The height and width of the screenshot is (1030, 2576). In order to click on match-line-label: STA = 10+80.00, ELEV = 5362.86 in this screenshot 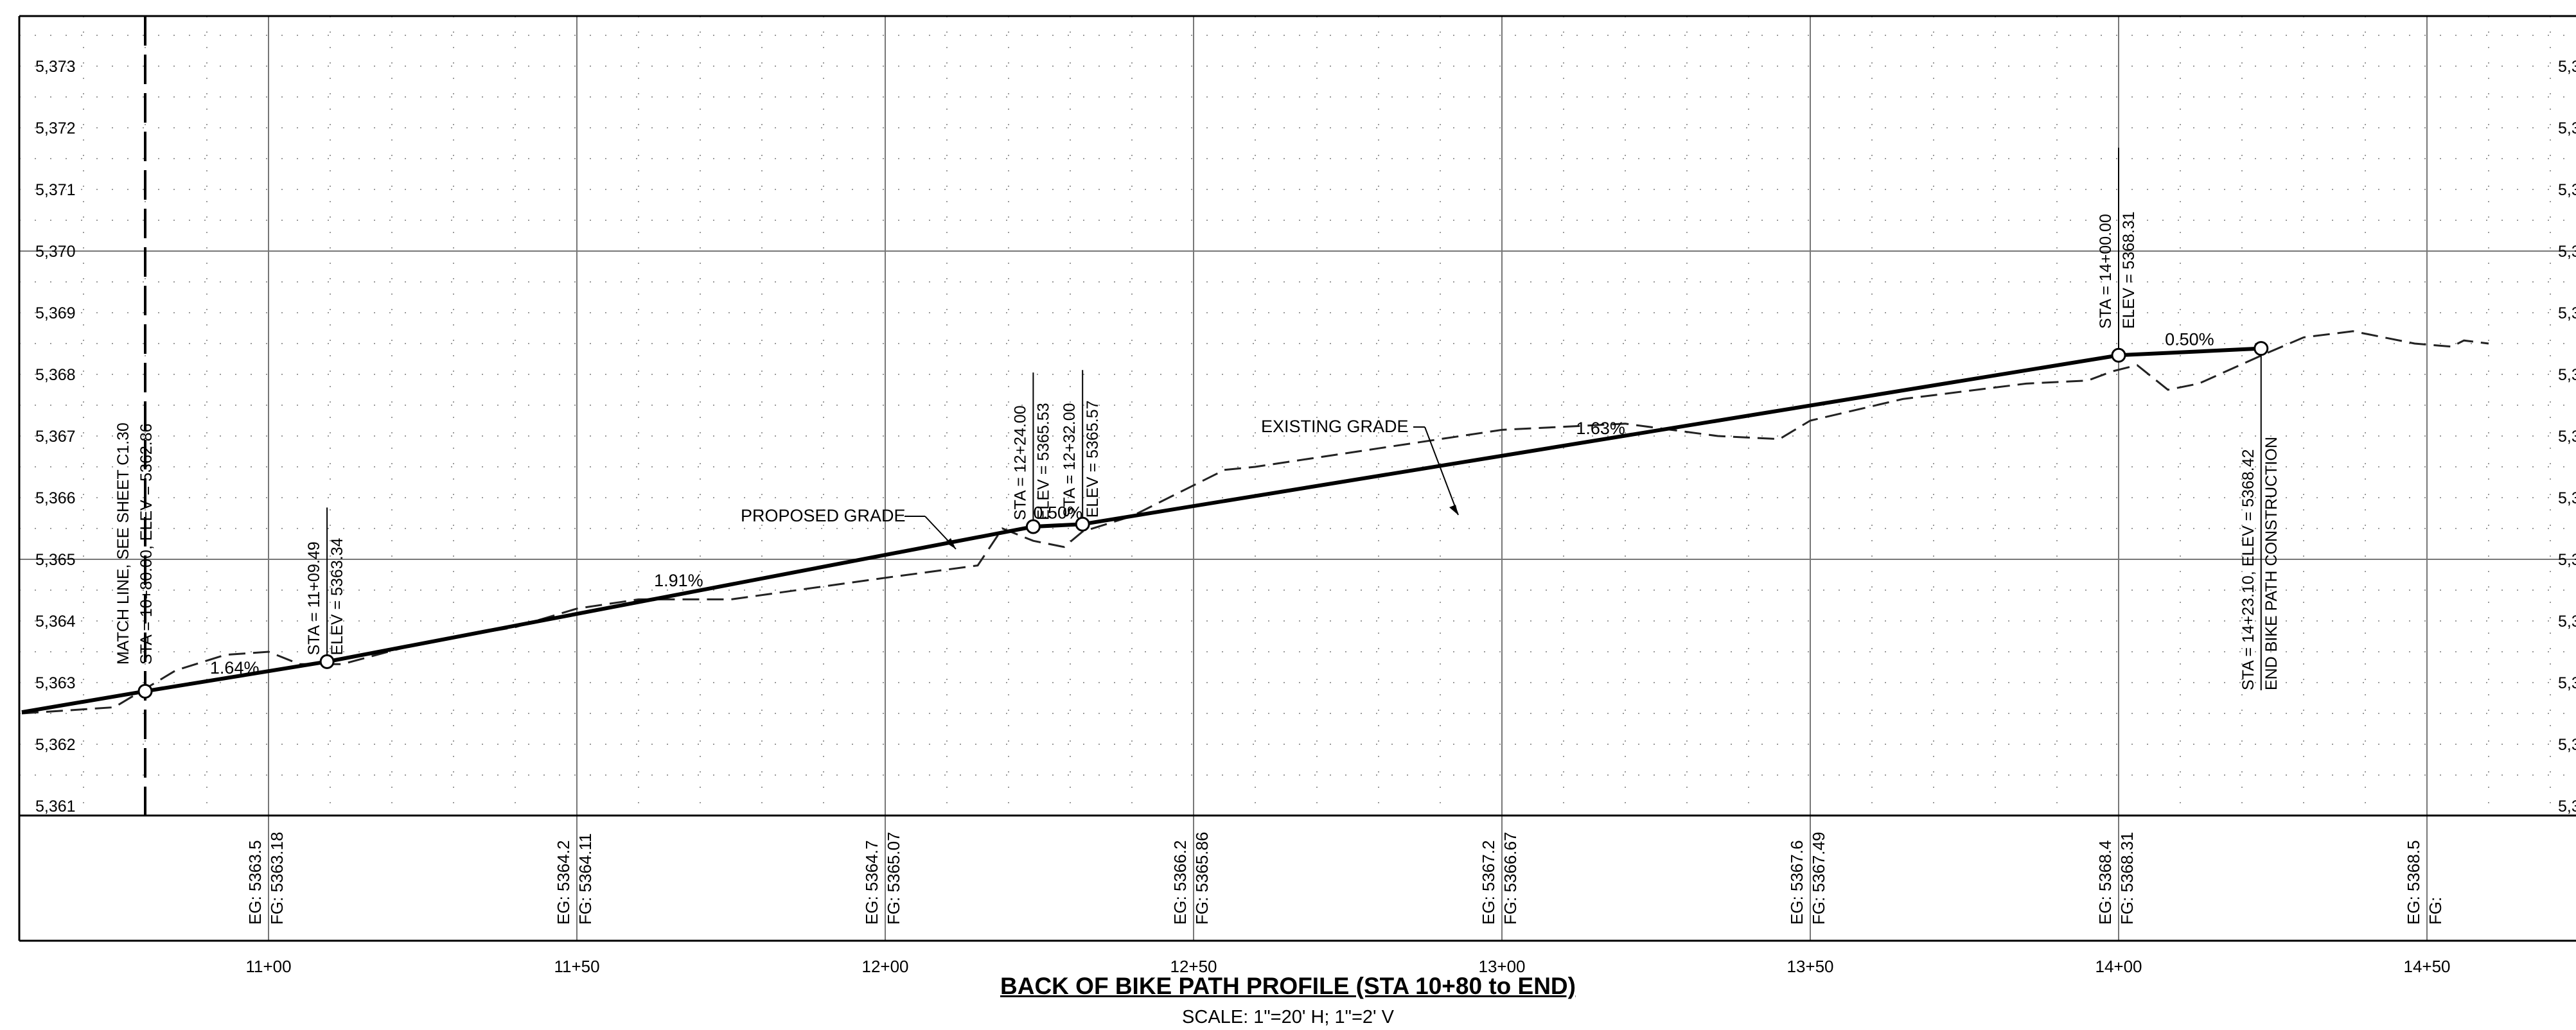, I will do `click(146, 544)`.